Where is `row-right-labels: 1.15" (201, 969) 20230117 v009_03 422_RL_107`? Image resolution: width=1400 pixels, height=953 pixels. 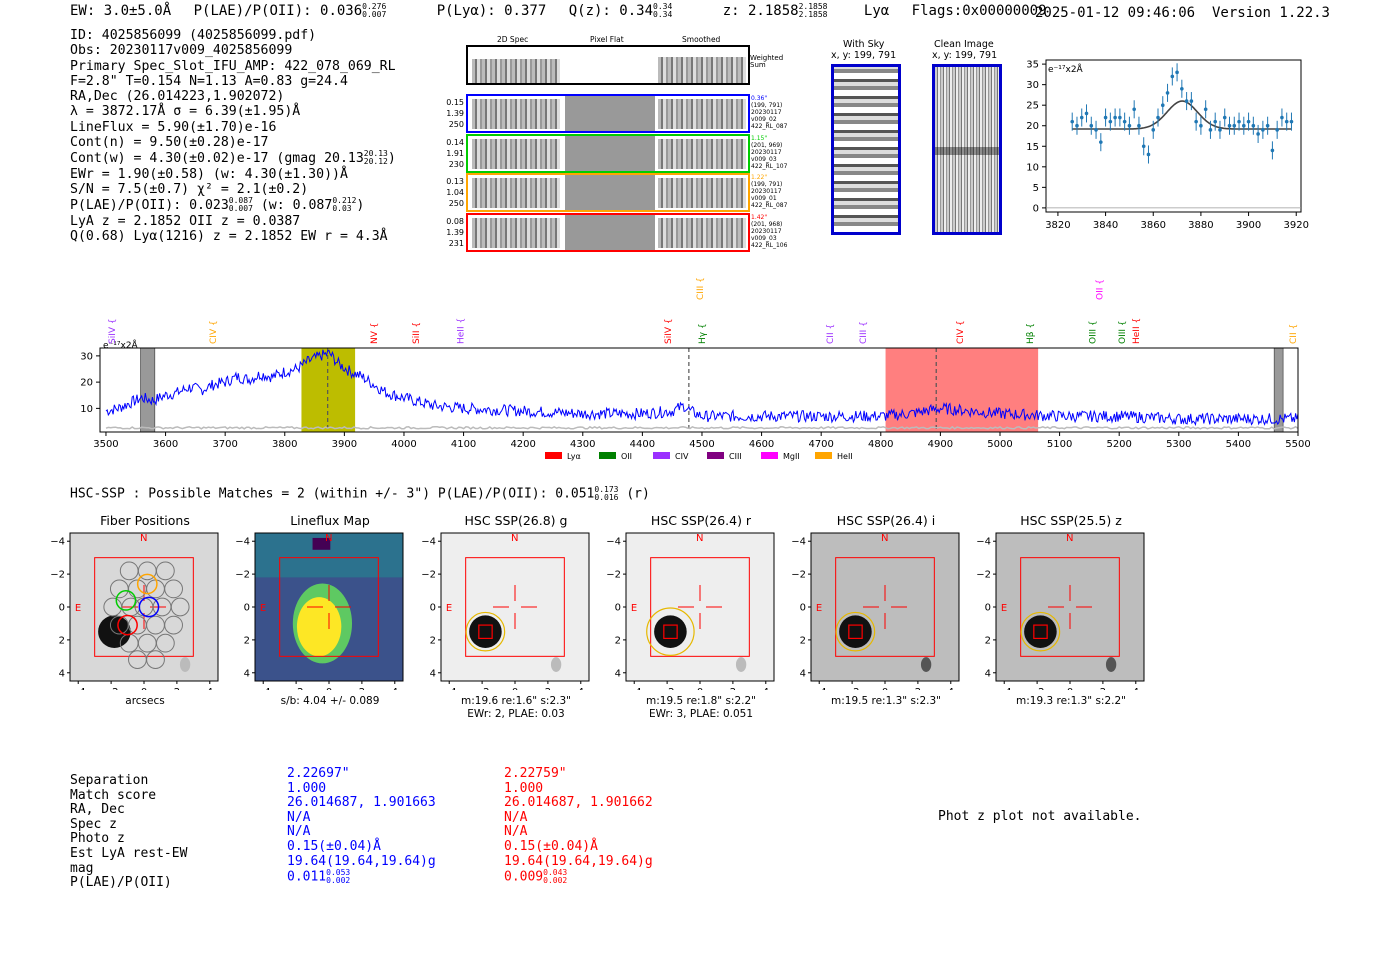
row-right-labels: 1.15" (201, 969) 20230117 v009_03 422_RL_107 is located at coordinates (769, 152).